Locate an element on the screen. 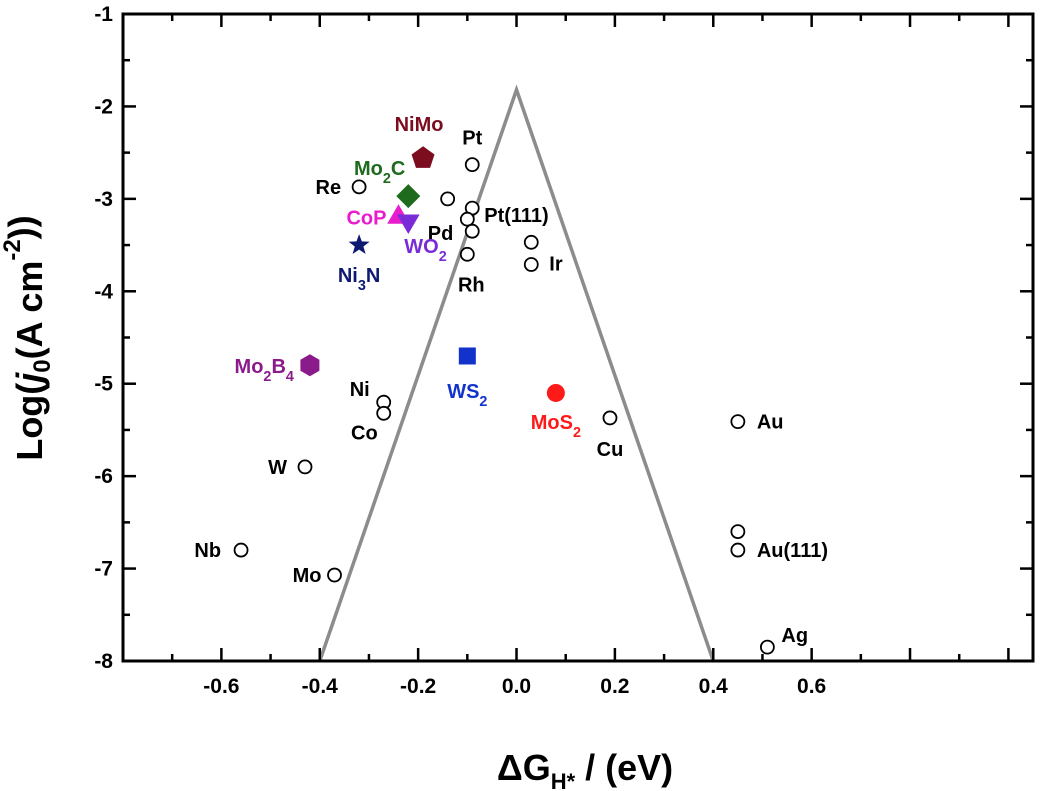 The image size is (1047, 791). metal-label: Pt is located at coordinates (472, 139).